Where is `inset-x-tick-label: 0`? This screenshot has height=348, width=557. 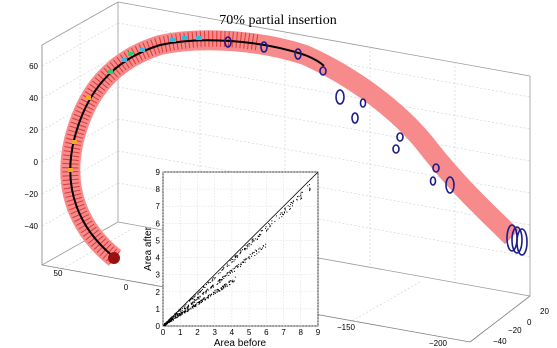 inset-x-tick-label: 0 is located at coordinates (163, 332).